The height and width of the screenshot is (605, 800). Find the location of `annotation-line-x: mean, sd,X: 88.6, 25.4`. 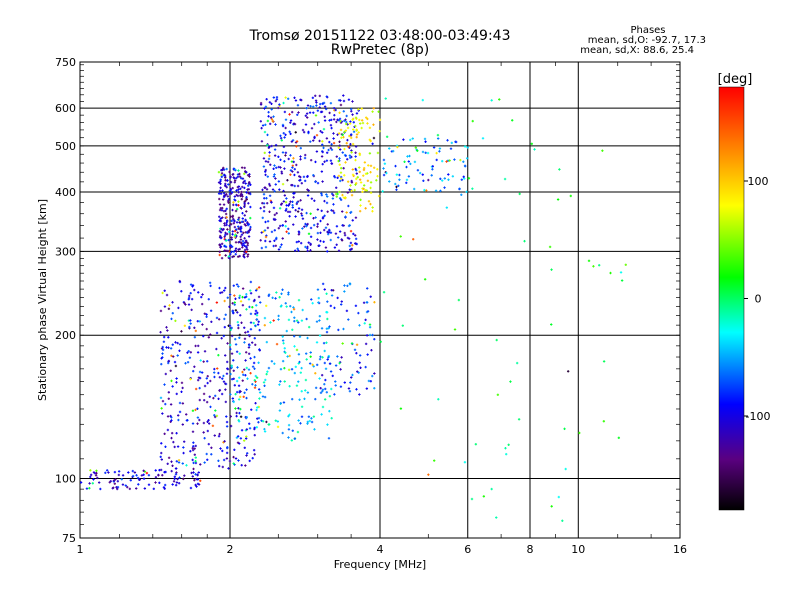

annotation-line-x: mean, sd,X: 88.6, 25.4 is located at coordinates (637, 50).